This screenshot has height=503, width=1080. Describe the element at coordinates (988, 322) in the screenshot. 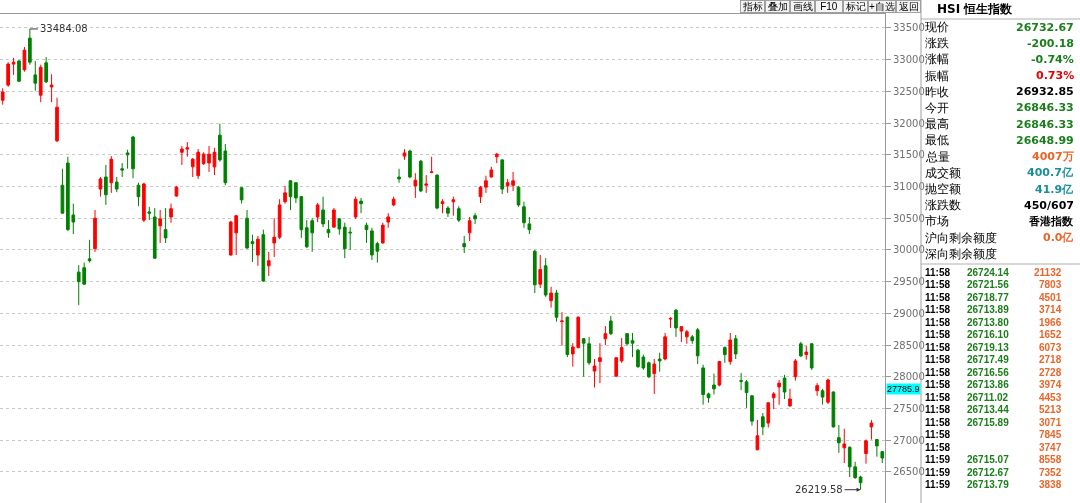

I see `data-label: 26713.80` at that location.